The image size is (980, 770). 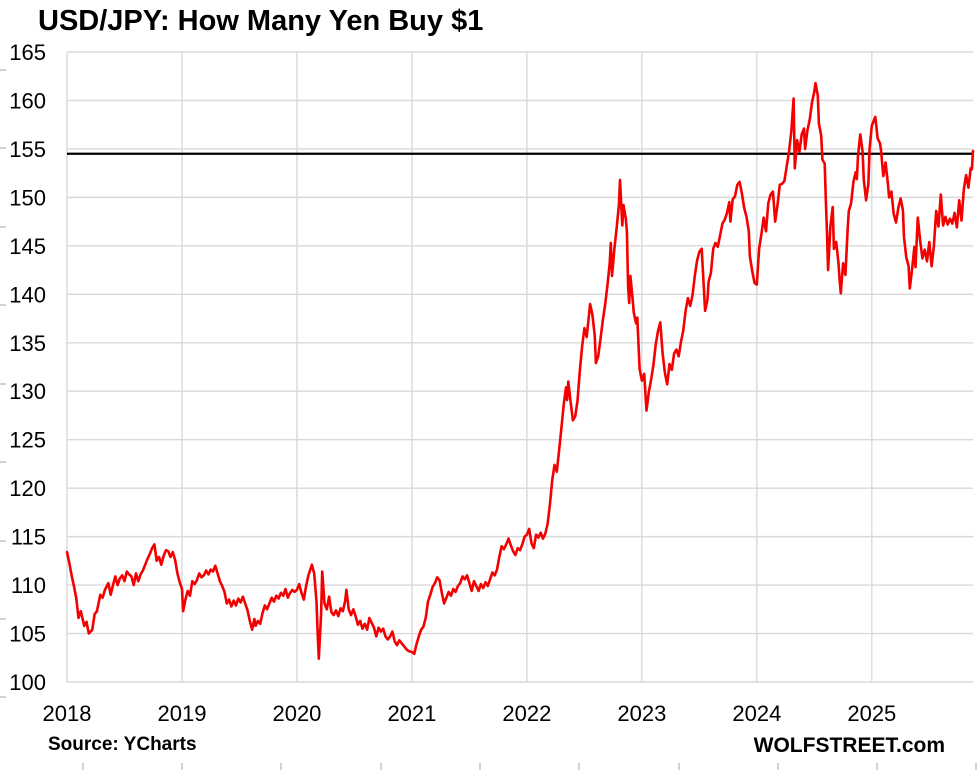 I want to click on y-tick-label: 135, so click(x=27, y=343).